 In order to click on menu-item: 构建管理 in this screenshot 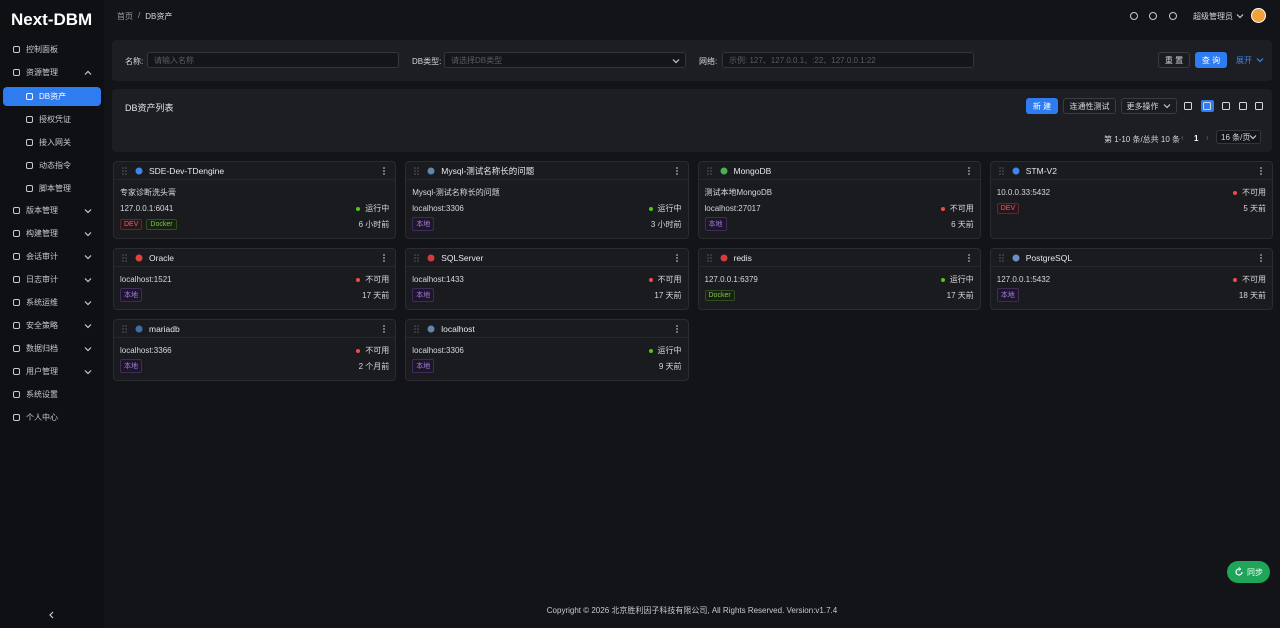, I will do `click(52, 233)`.